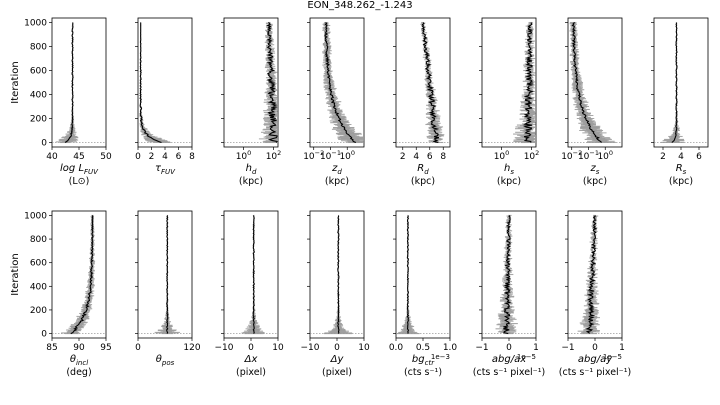  Describe the element at coordinates (106, 157) in the screenshot. I see `x-tick-label: 50` at that location.